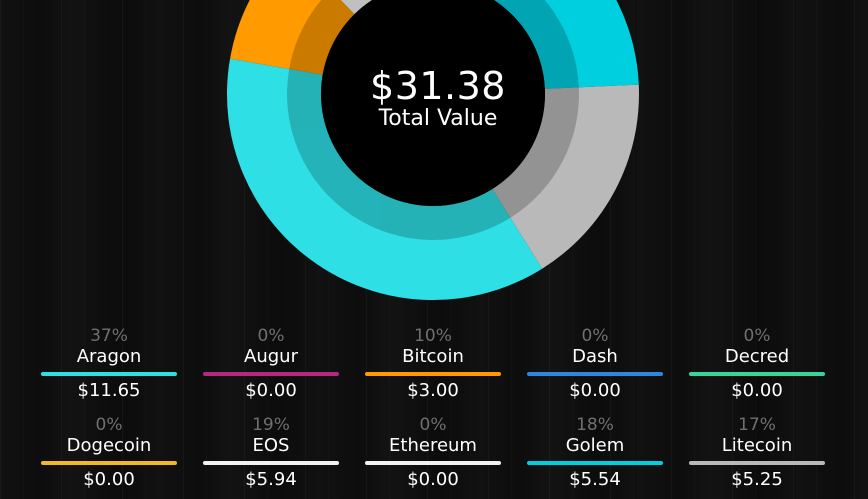 The height and width of the screenshot is (499, 868). Describe the element at coordinates (433, 356) in the screenshot. I see `coin-name: Bitcoin` at that location.